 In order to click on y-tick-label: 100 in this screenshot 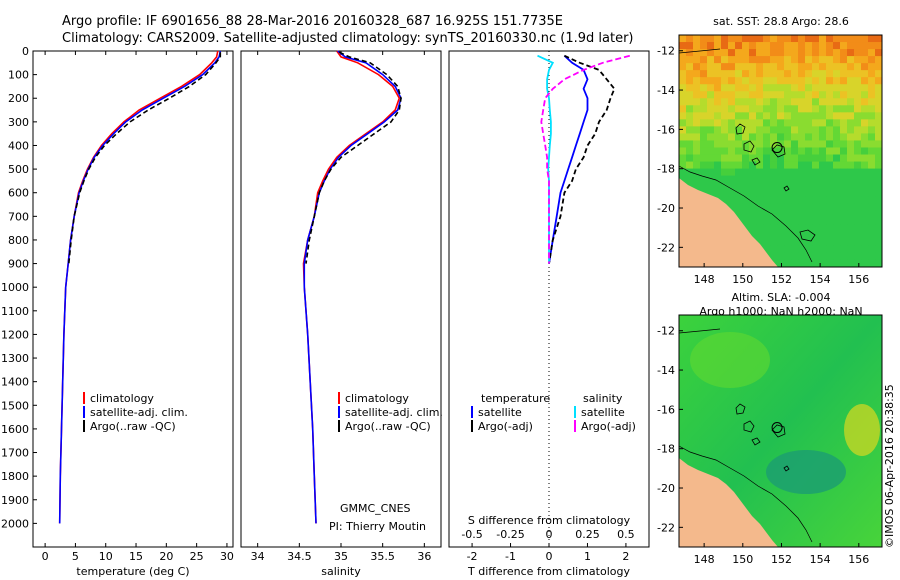, I will do `click(18, 75)`.